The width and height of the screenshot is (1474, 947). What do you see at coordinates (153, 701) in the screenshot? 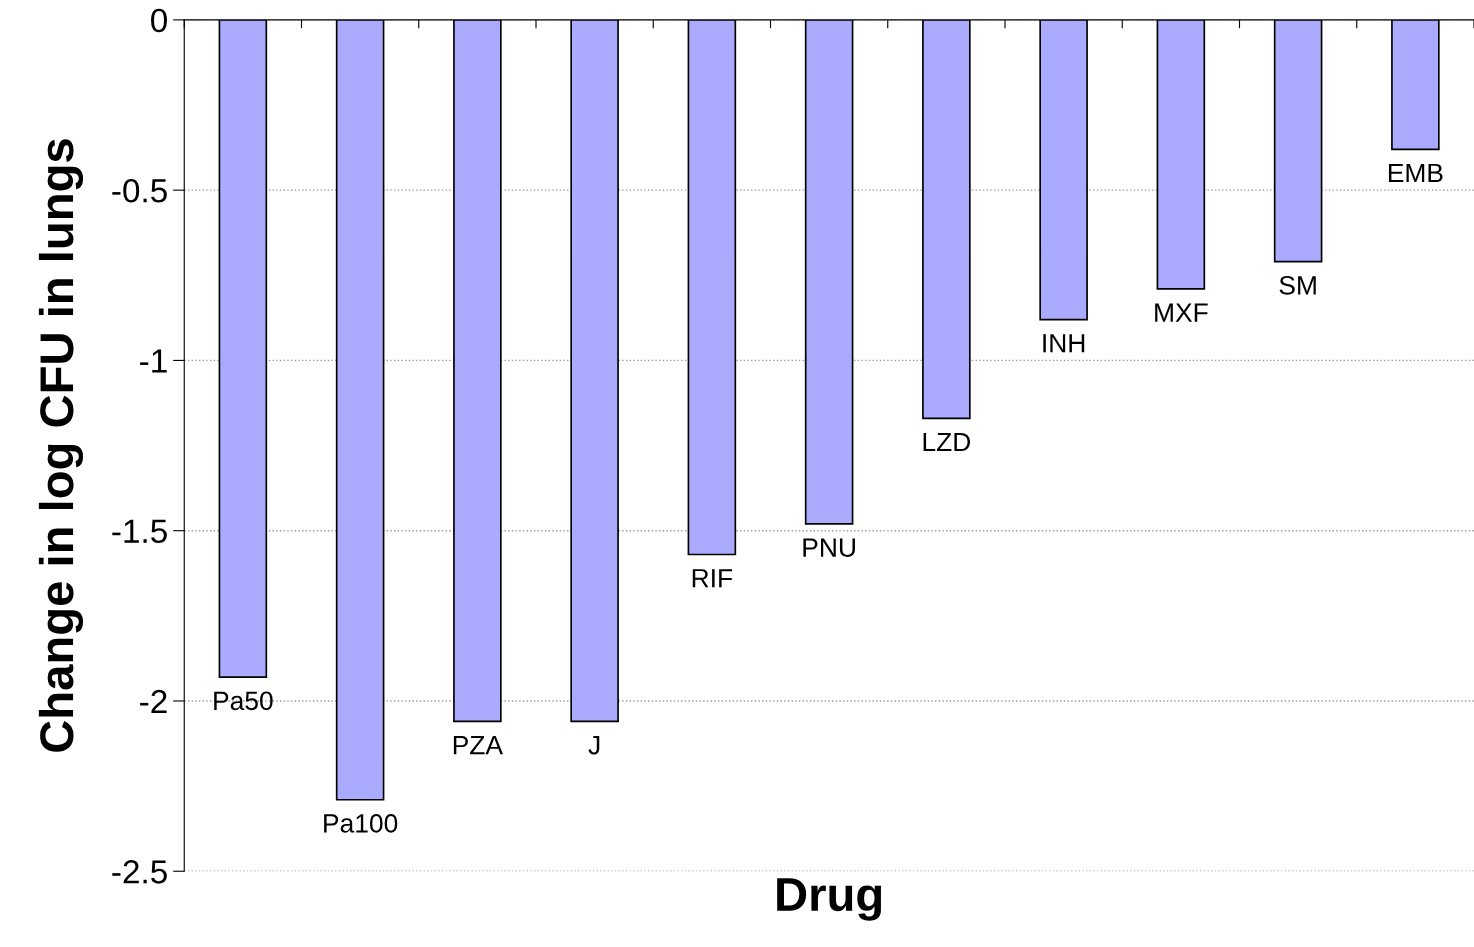
I see `y-tick-label: -2` at bounding box center [153, 701].